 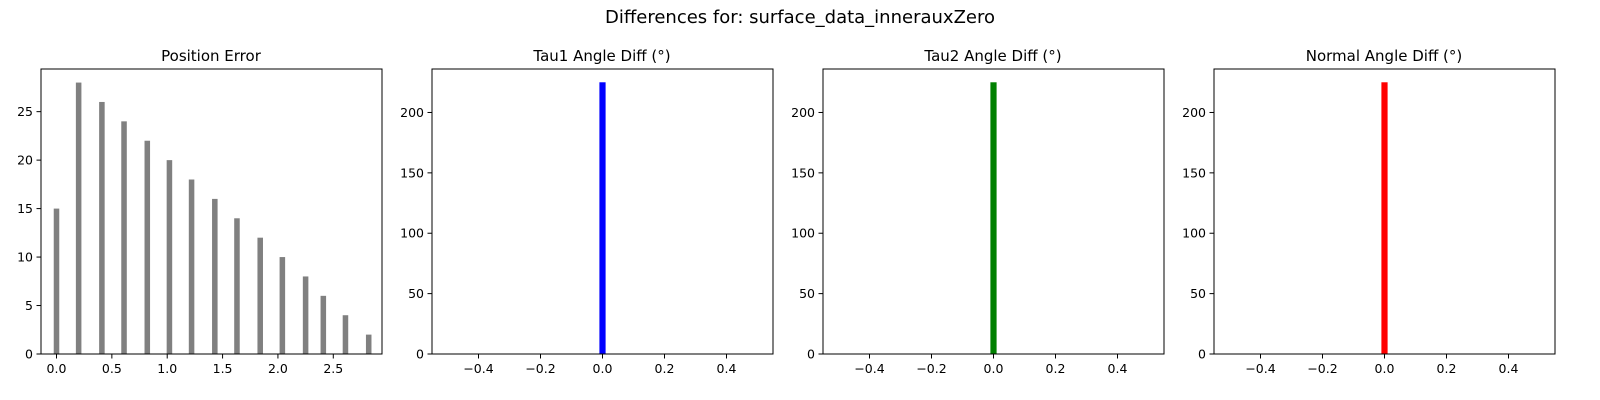 I want to click on panel-title: Normal Angle Diff (°), so click(x=1384, y=56).